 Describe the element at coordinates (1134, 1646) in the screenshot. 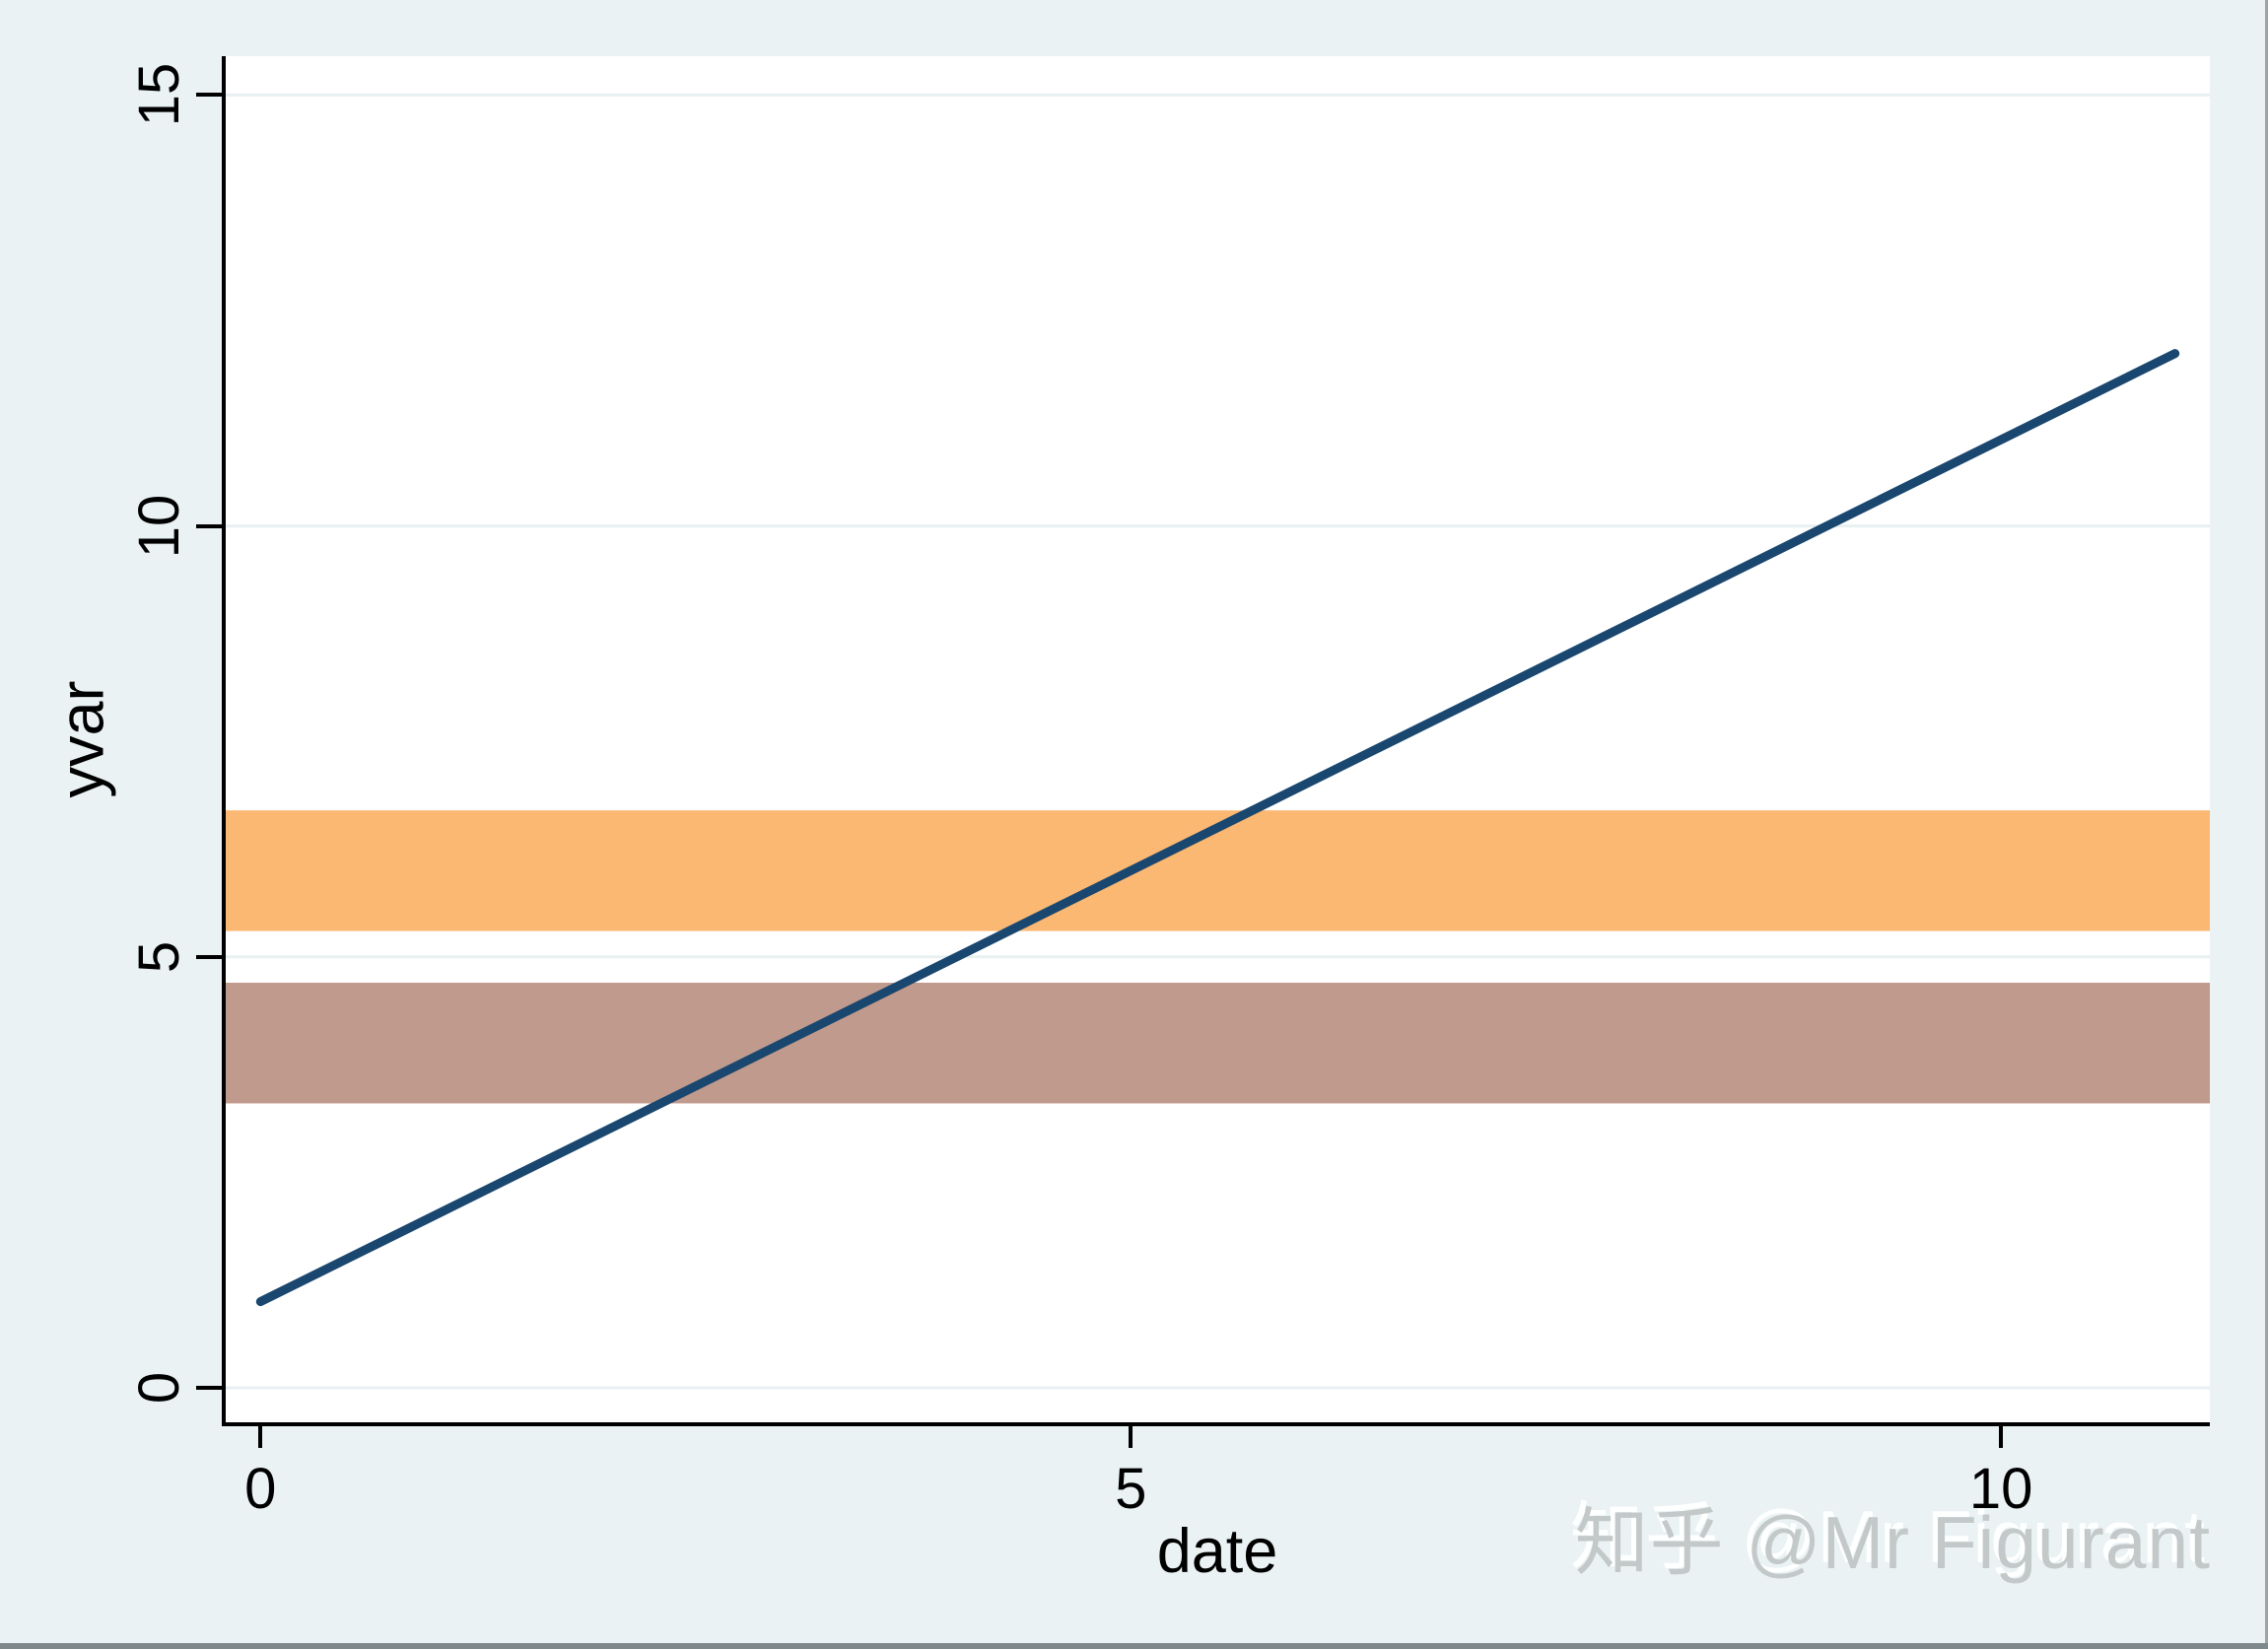

I see `window-bottom-border` at that location.